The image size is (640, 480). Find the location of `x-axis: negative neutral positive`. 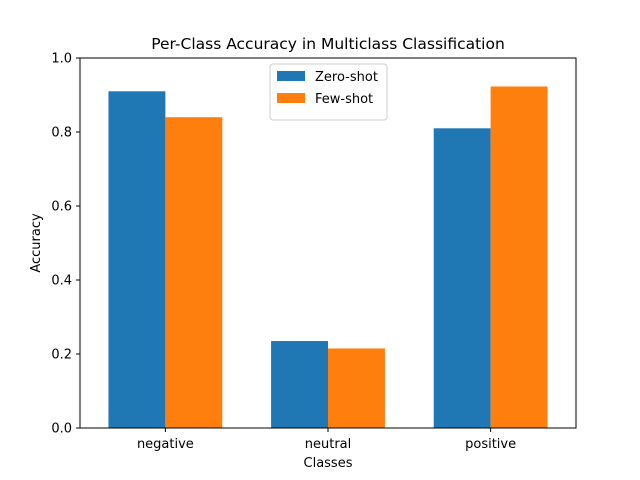

x-axis: negative neutral positive is located at coordinates (326, 440).